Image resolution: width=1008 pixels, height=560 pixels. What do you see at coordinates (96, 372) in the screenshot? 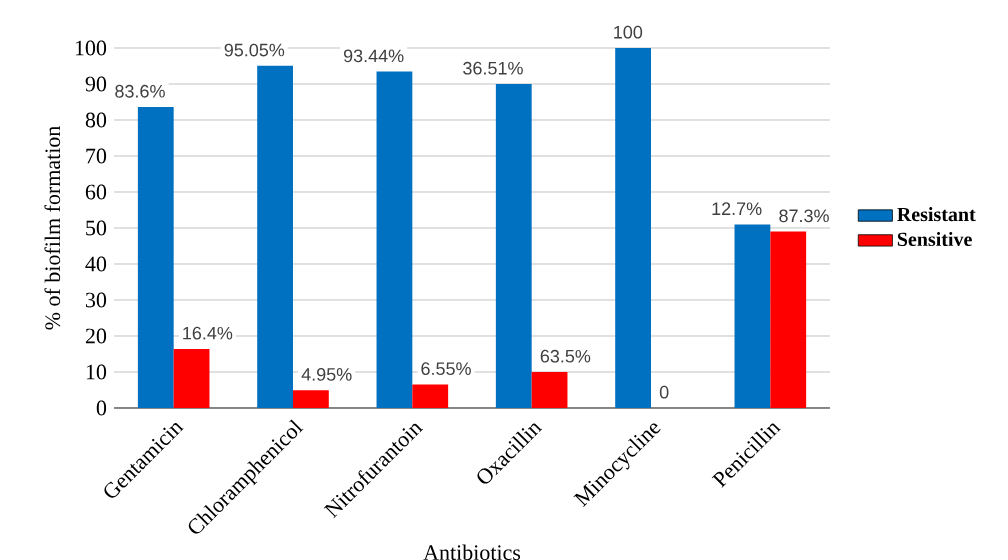
I see `y-tick-label: 10` at bounding box center [96, 372].